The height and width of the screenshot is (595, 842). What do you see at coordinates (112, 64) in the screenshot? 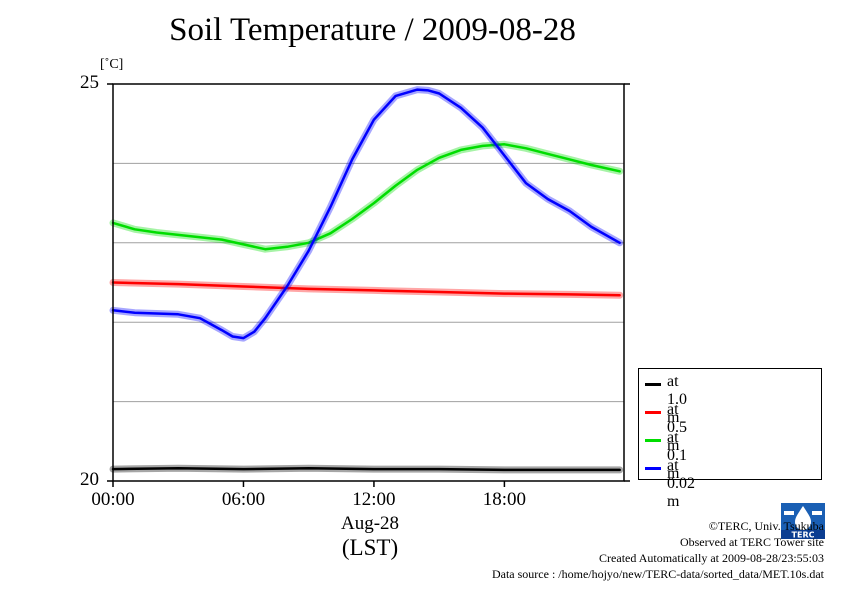
I see `y-unit-label: [˚C]` at bounding box center [112, 64].